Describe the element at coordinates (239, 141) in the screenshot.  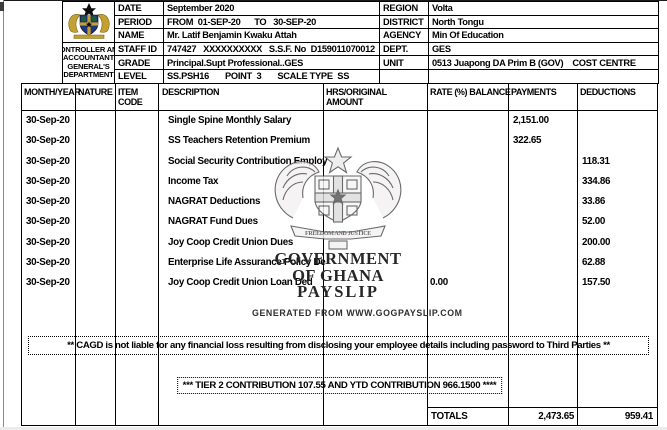
I see `row-description: SS Teachers Retention Premium` at that location.